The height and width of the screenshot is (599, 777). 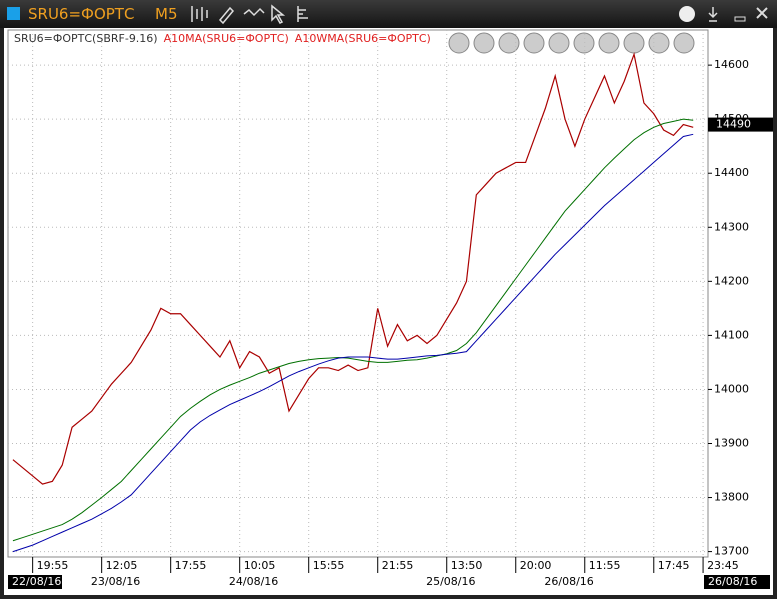 What do you see at coordinates (260, 565) in the screenshot?
I see `x-tick-label: 10:05` at bounding box center [260, 565].